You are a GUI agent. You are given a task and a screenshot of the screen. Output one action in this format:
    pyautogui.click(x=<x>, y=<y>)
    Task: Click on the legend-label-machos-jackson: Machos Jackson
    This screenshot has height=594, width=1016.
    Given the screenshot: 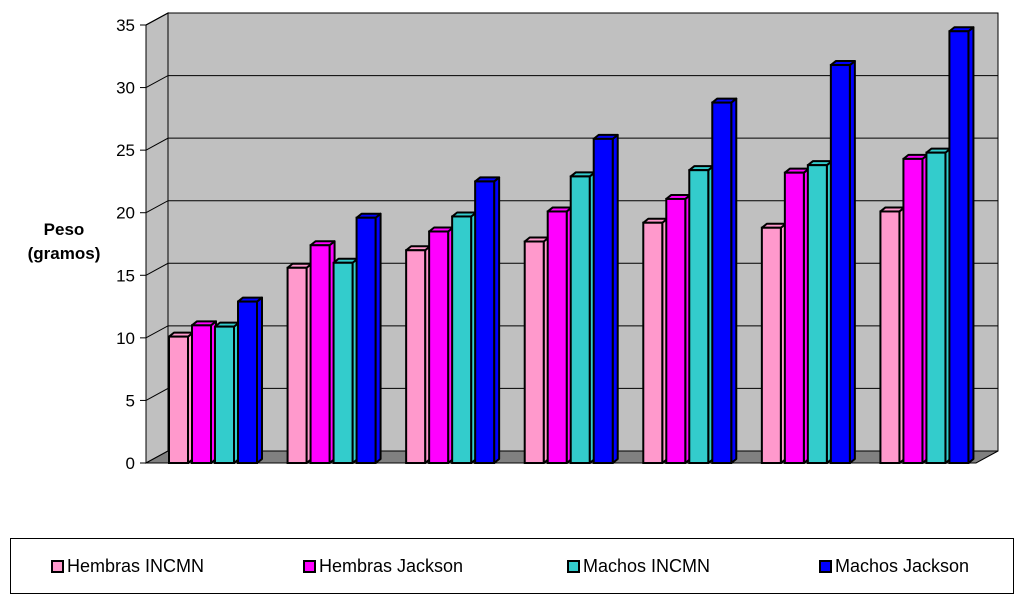 What is the action you would take?
    pyautogui.click(x=902, y=565)
    